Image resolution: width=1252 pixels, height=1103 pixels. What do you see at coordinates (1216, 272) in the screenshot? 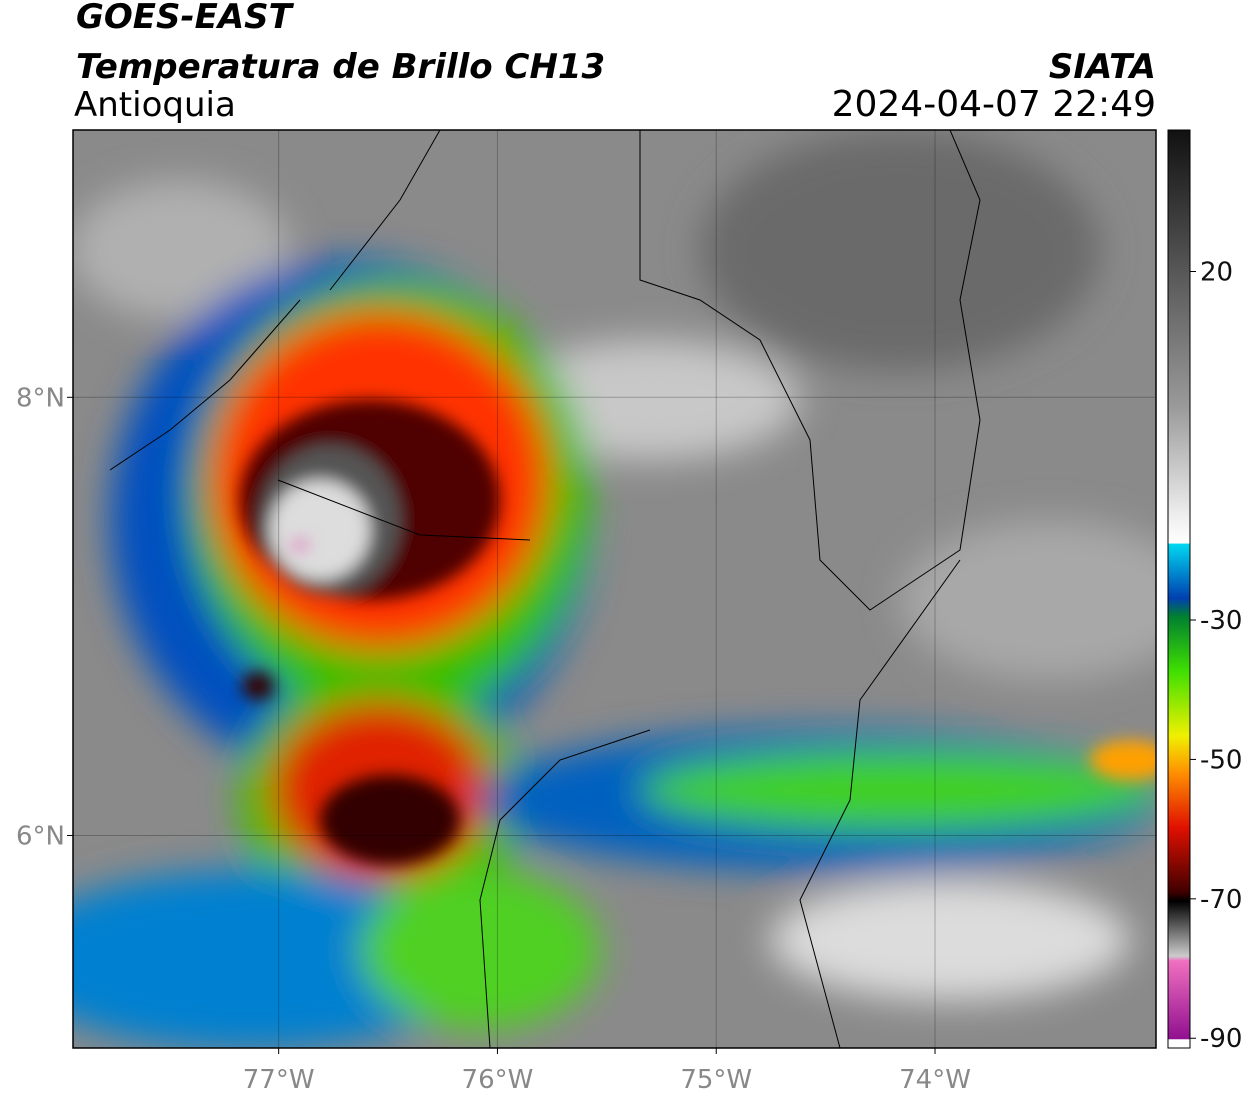
I see `colorbar-tick-label: 20` at bounding box center [1216, 272].